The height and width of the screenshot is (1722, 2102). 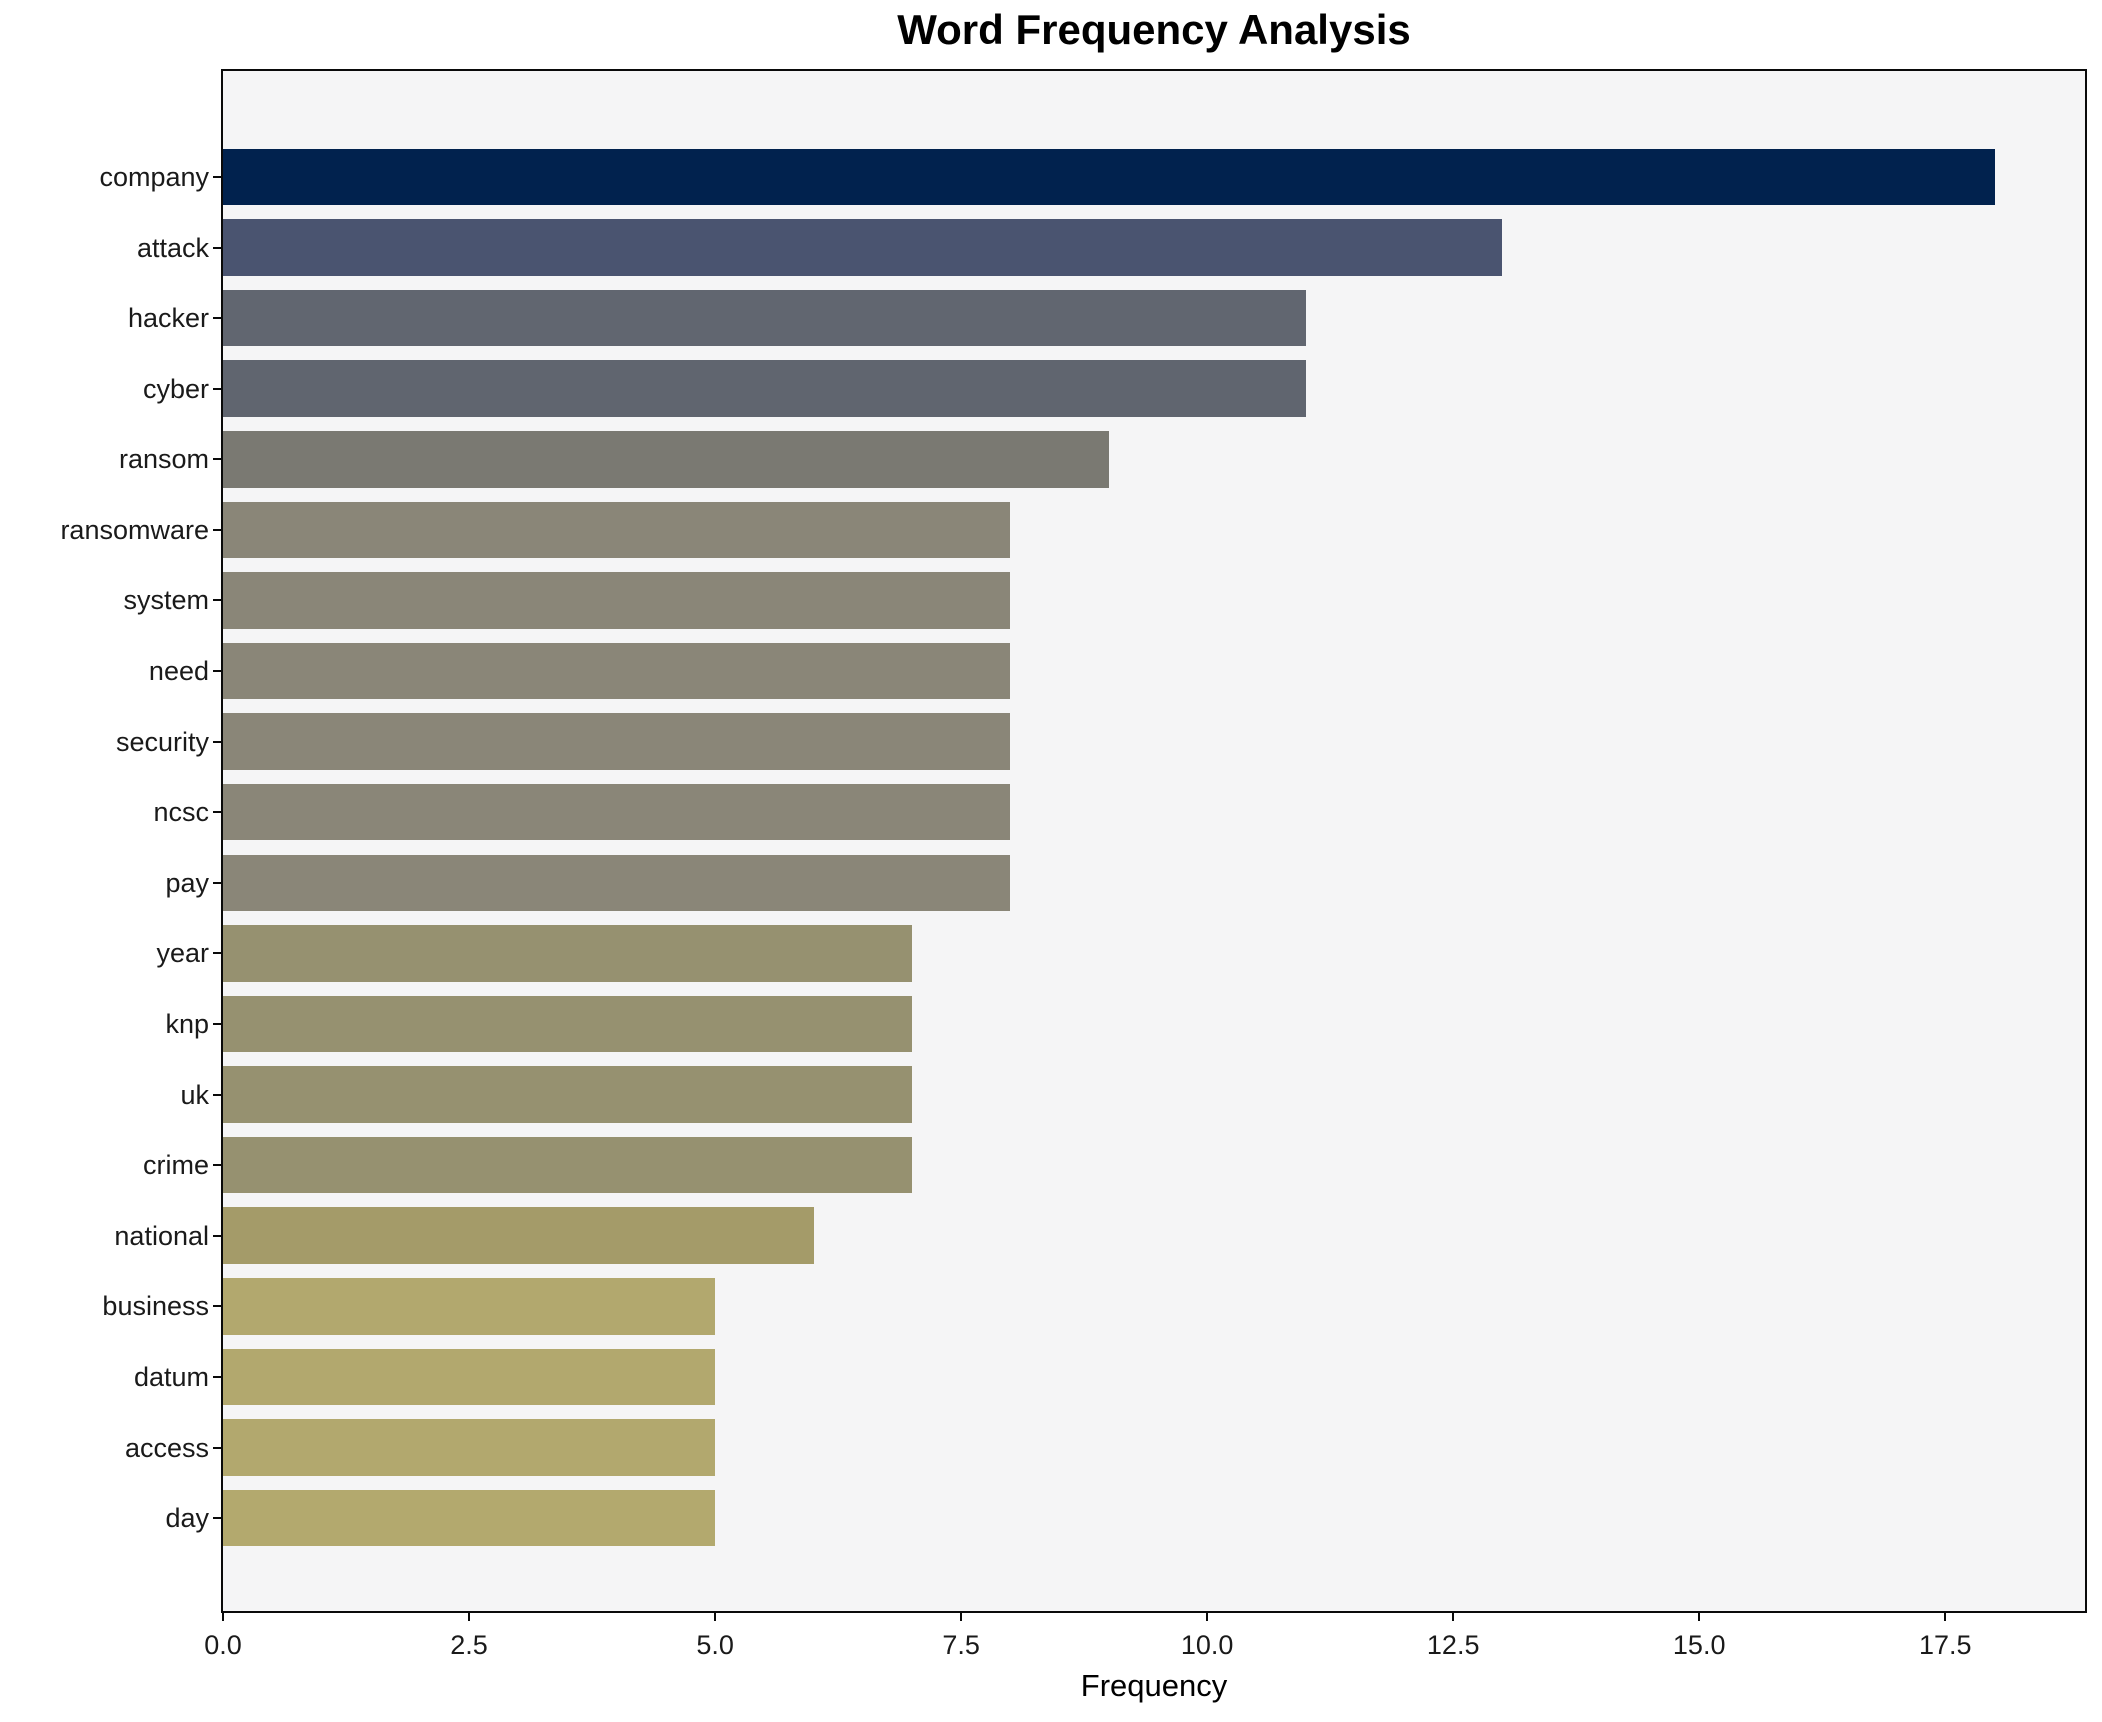 What do you see at coordinates (567, 1094) in the screenshot?
I see `bar-uk` at bounding box center [567, 1094].